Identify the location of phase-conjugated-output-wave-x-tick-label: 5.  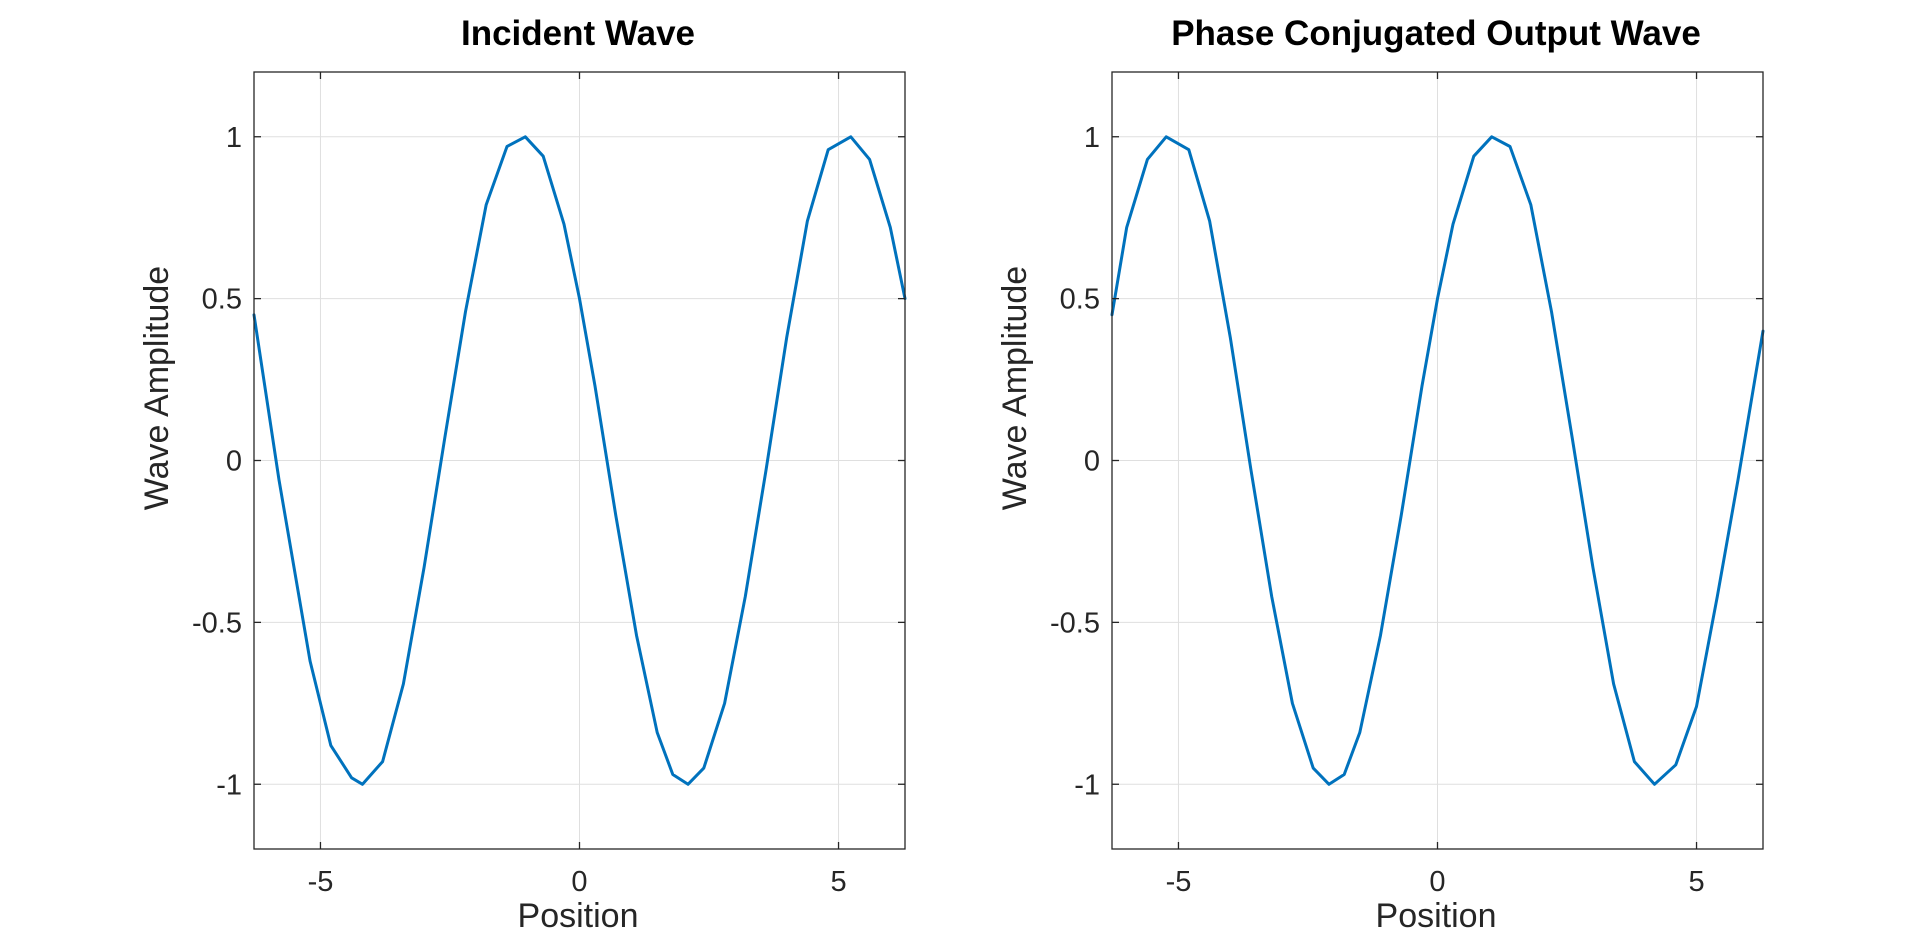
(1696, 882).